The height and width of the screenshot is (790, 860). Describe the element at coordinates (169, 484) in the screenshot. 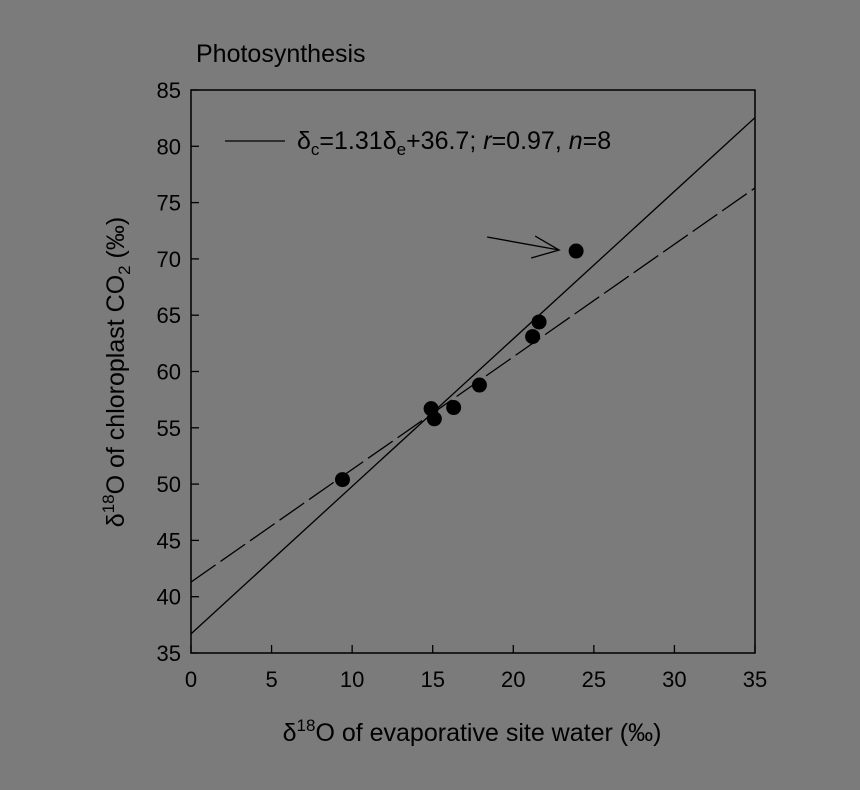

I see `y-tick-label: 50` at that location.